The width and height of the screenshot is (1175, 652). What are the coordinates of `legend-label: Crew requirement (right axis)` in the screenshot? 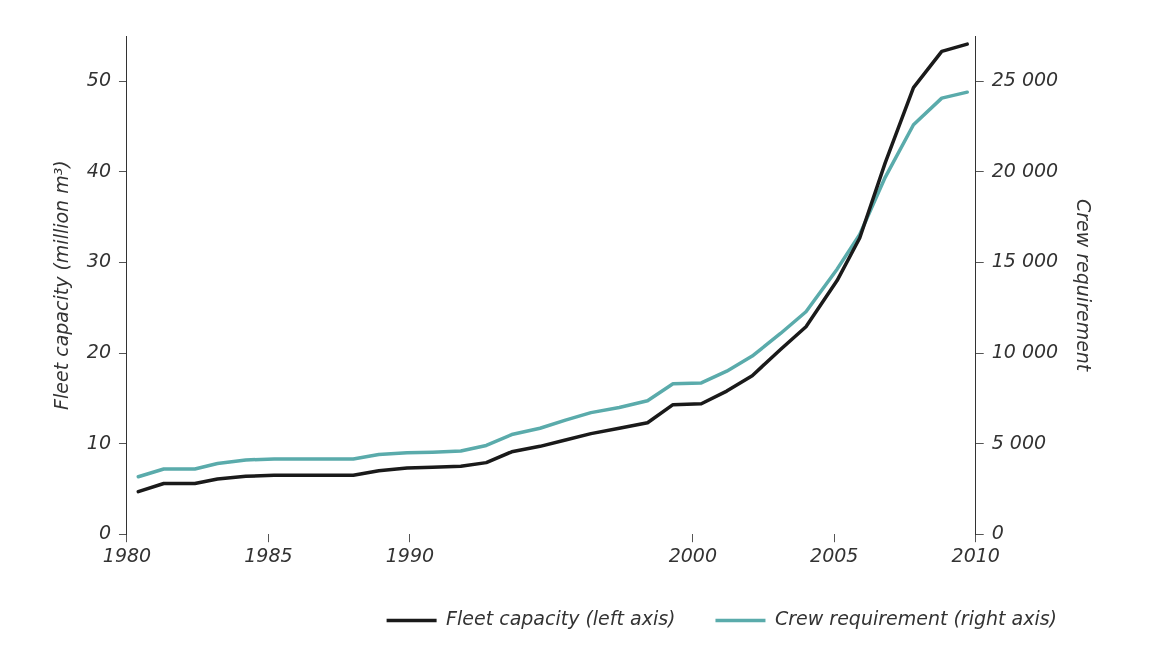 It's located at (915, 618).